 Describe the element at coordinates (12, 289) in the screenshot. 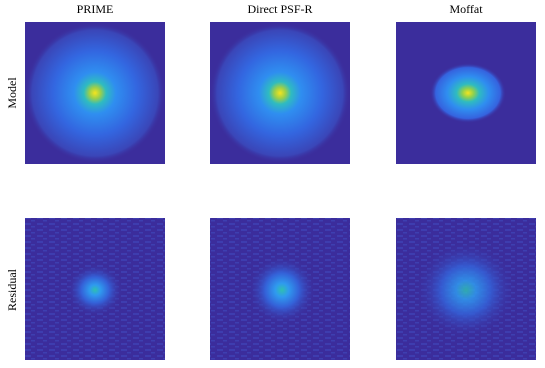

I see `row-label: Residual` at that location.